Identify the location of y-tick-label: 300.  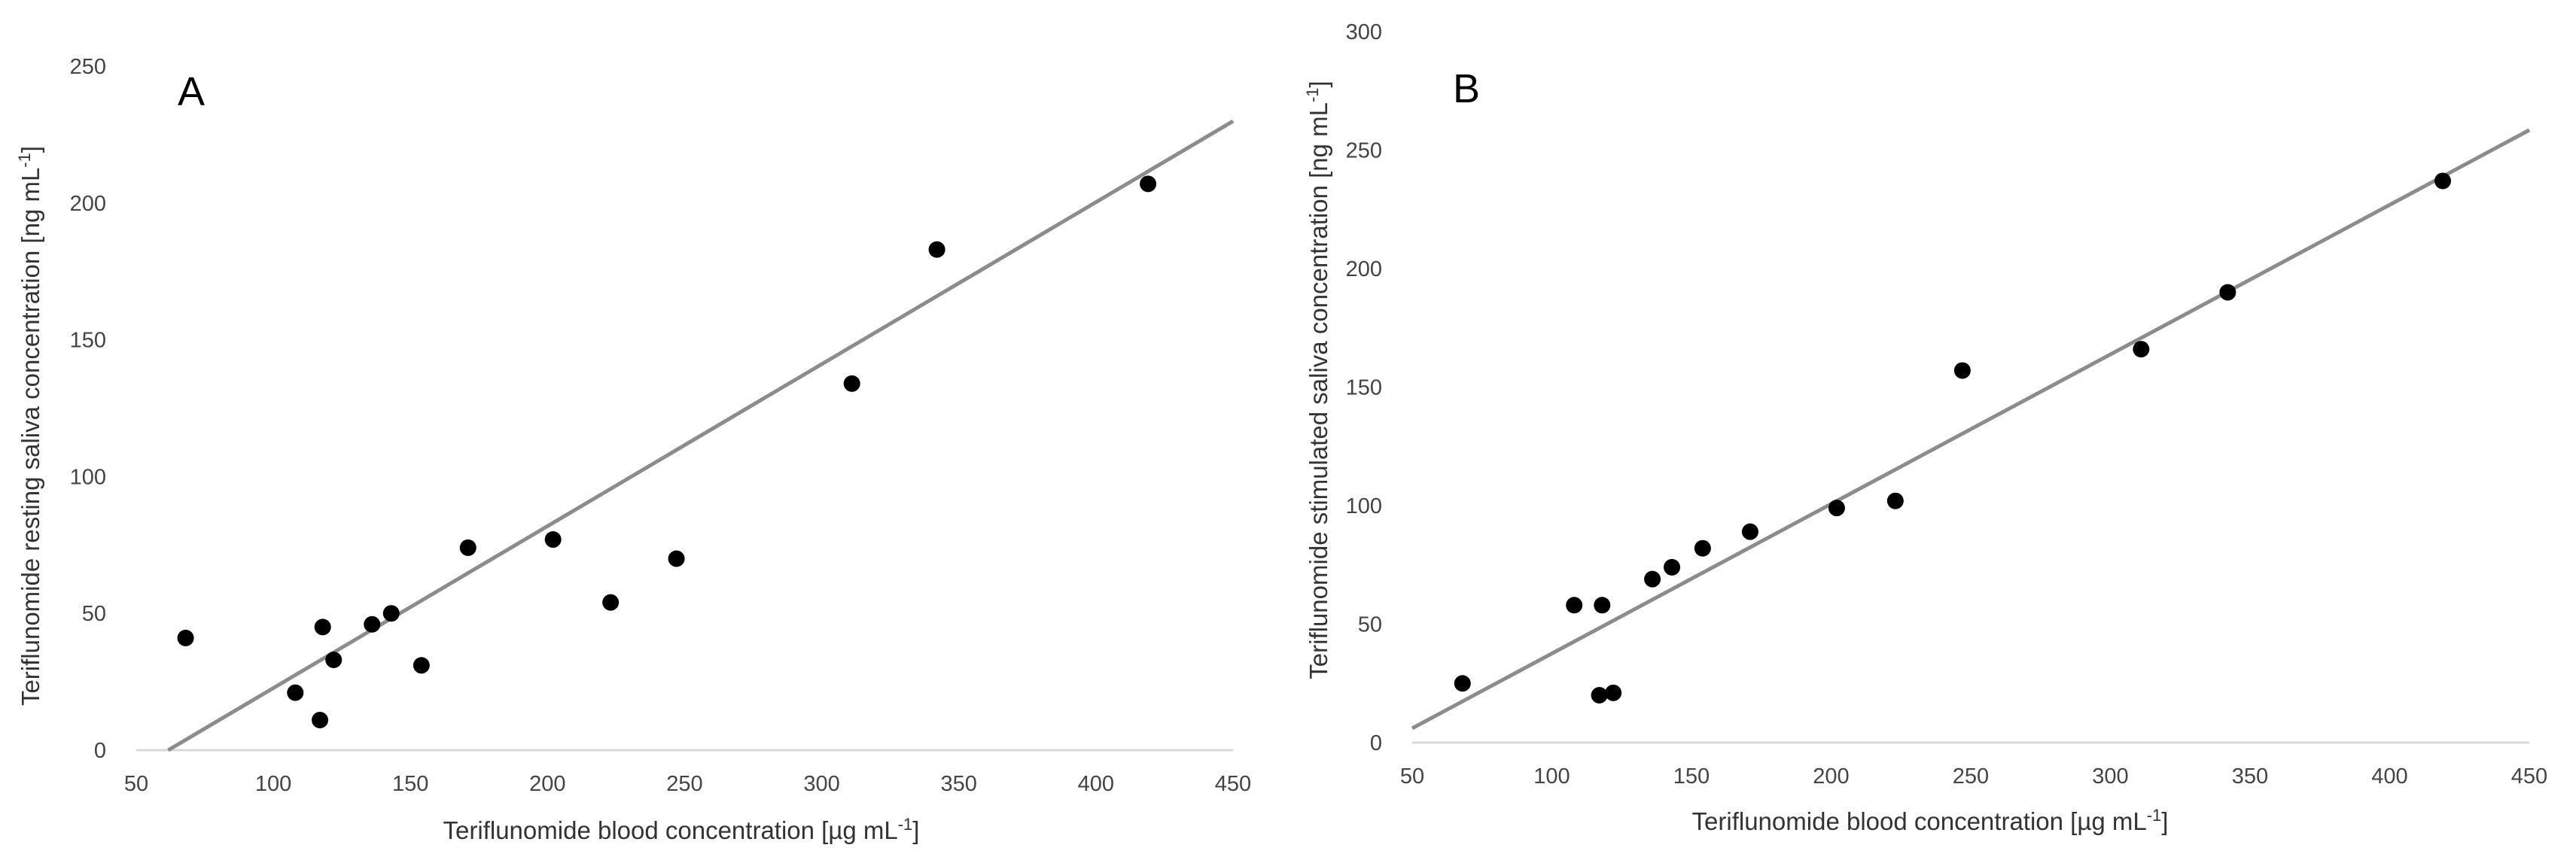
(1364, 32).